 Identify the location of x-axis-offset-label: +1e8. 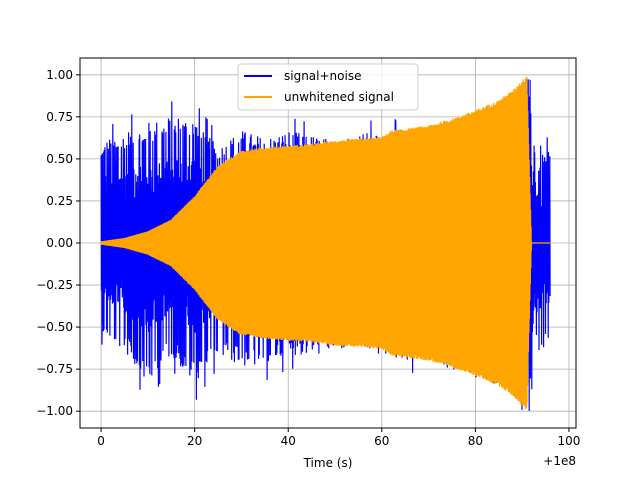
(559, 461).